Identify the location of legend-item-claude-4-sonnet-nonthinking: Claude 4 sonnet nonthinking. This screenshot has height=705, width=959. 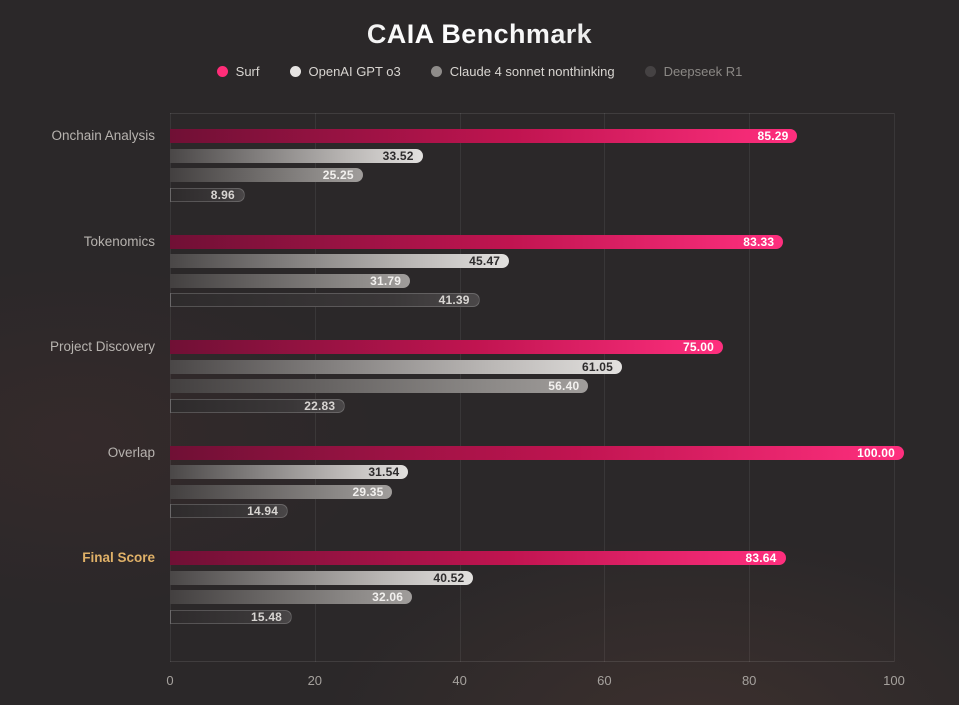
(522, 71).